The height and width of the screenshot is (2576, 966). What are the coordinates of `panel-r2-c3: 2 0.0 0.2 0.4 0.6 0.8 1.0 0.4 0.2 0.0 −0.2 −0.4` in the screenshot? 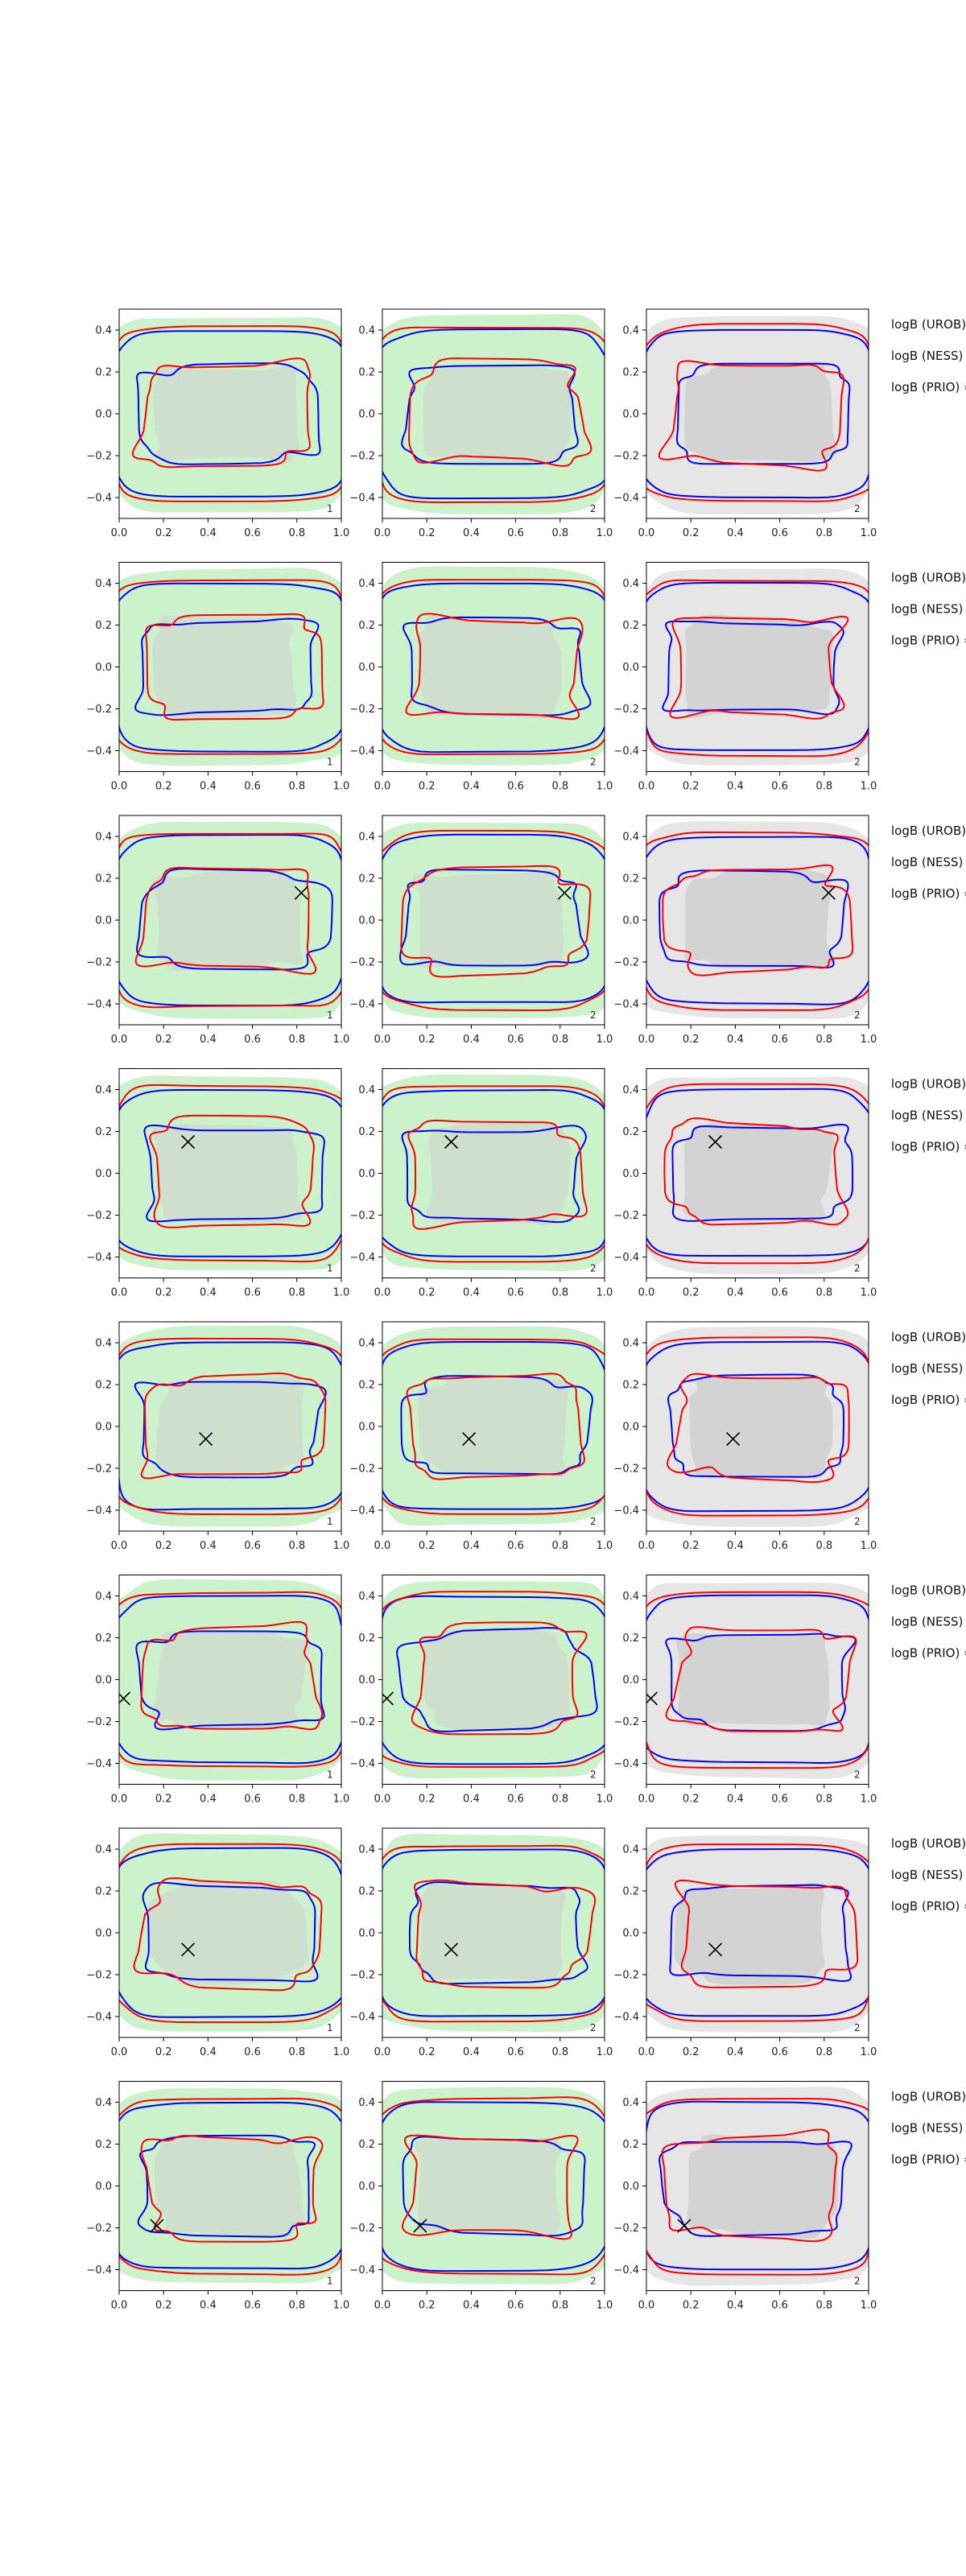 It's located at (745, 677).